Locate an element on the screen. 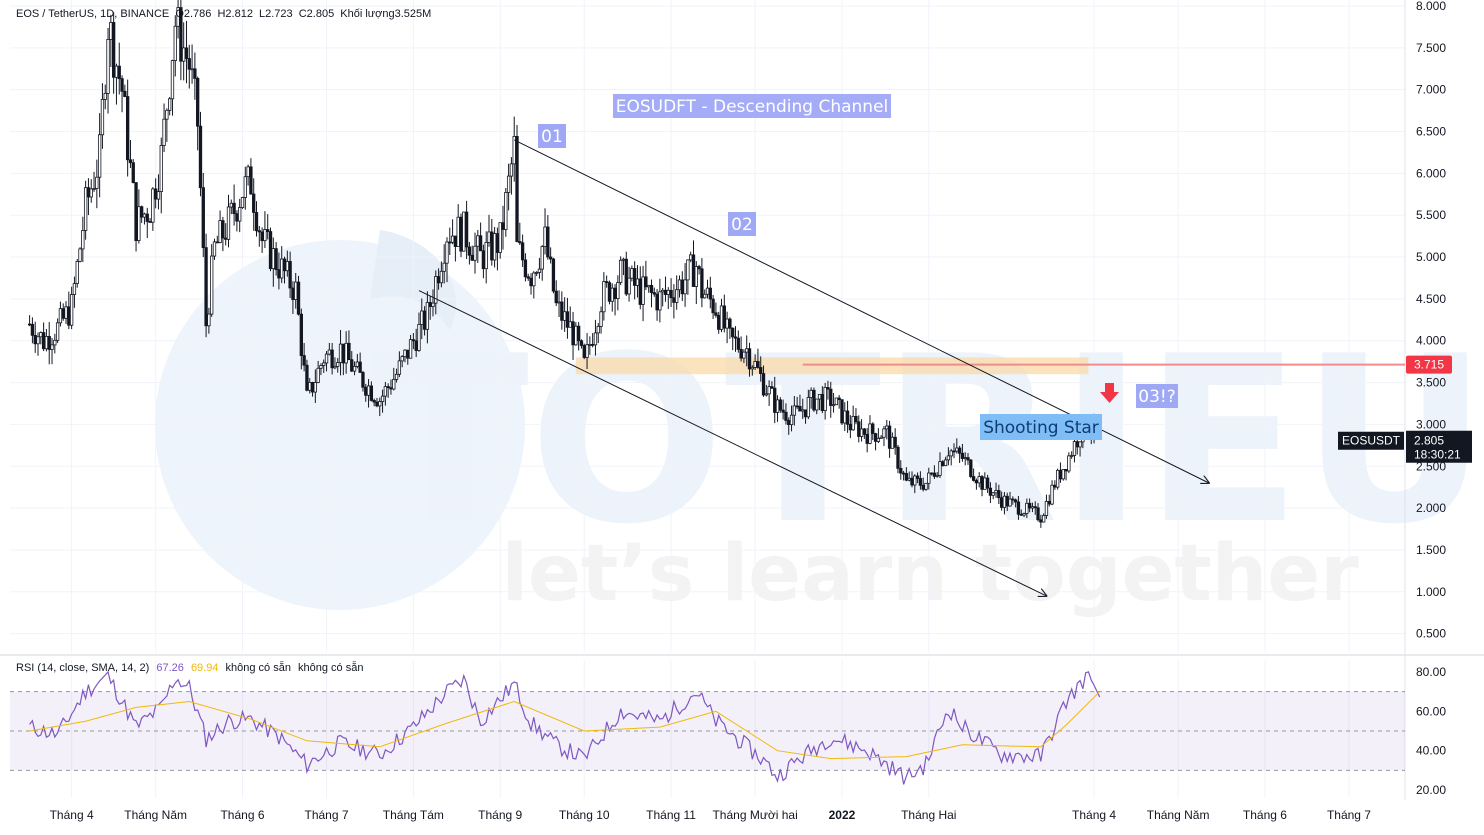 Image resolution: width=1484 pixels, height=835 pixels. symbol-title: EOS / TetherUS, 1D, BINANCE is located at coordinates (93, 14).